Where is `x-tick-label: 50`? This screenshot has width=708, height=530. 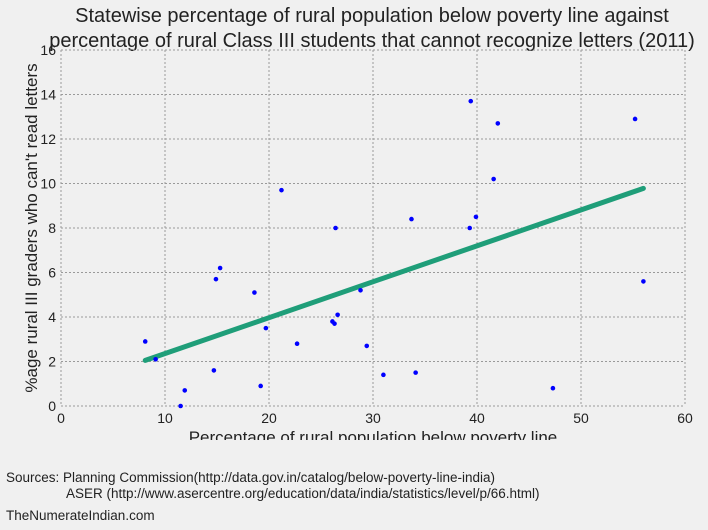 x-tick-label: 50 is located at coordinates (581, 418).